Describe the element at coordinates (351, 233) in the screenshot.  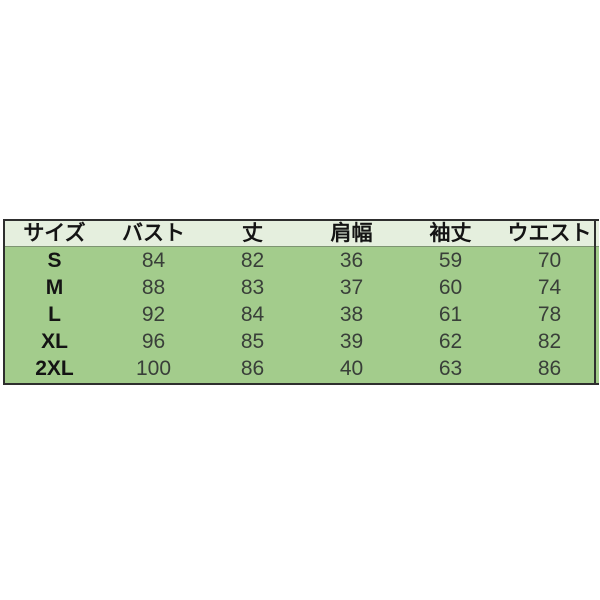
I see `header-cell-shoulder: 肩幅` at that location.